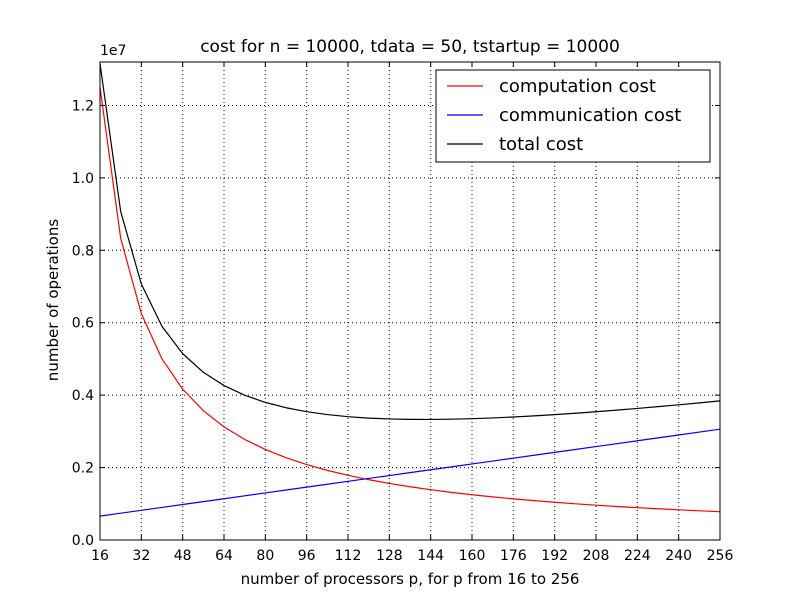  I want to click on x-tick-label: 256, so click(720, 556).